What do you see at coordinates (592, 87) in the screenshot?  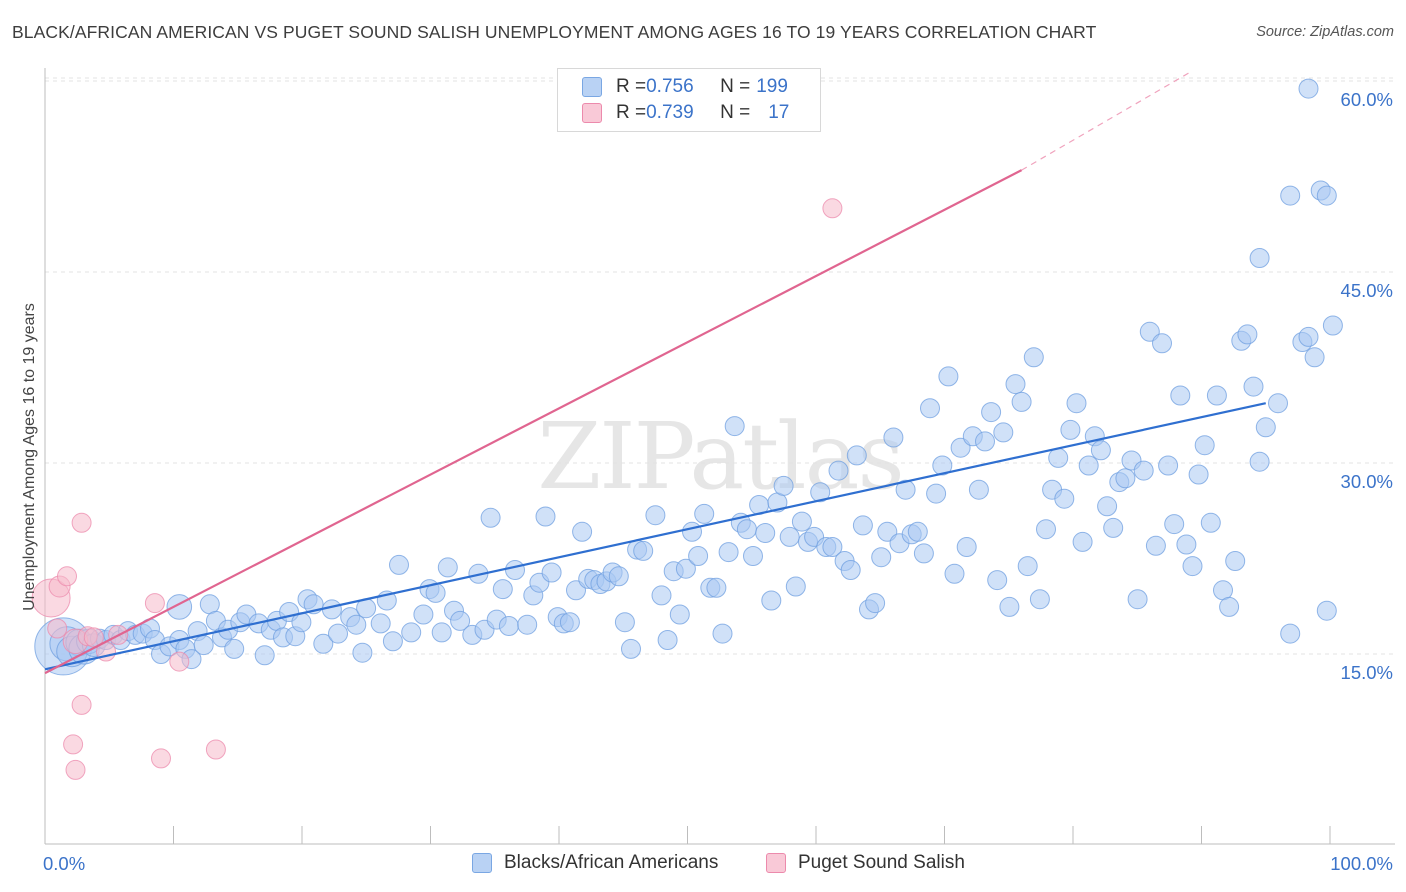 I see `legend-swatch-blue` at bounding box center [592, 87].